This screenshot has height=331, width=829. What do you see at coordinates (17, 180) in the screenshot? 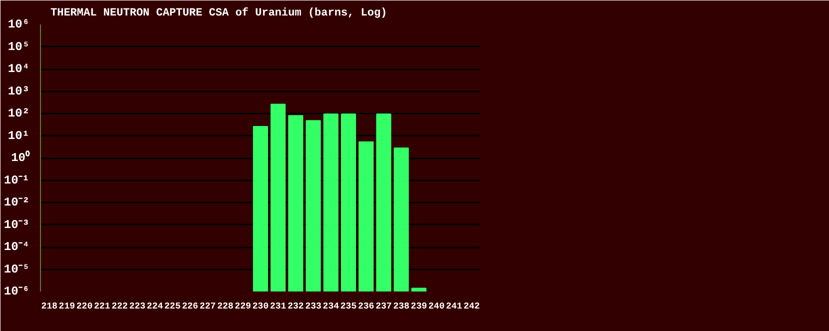
I see `y-tick-label: 10⁻¹` at bounding box center [17, 180].